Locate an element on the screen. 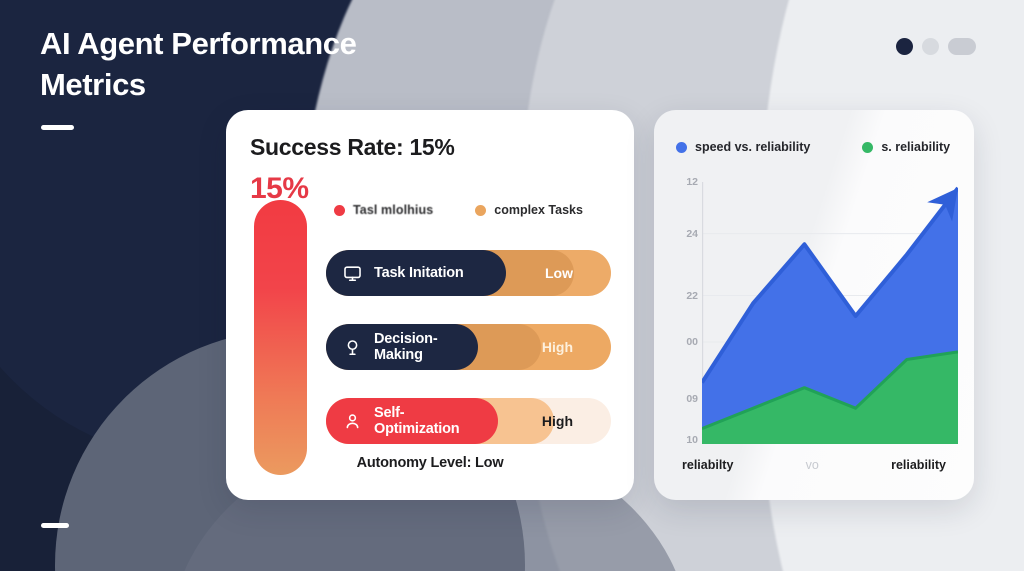 This screenshot has width=1024, height=571. x-axis-tick: reliabilty is located at coordinates (708, 465).